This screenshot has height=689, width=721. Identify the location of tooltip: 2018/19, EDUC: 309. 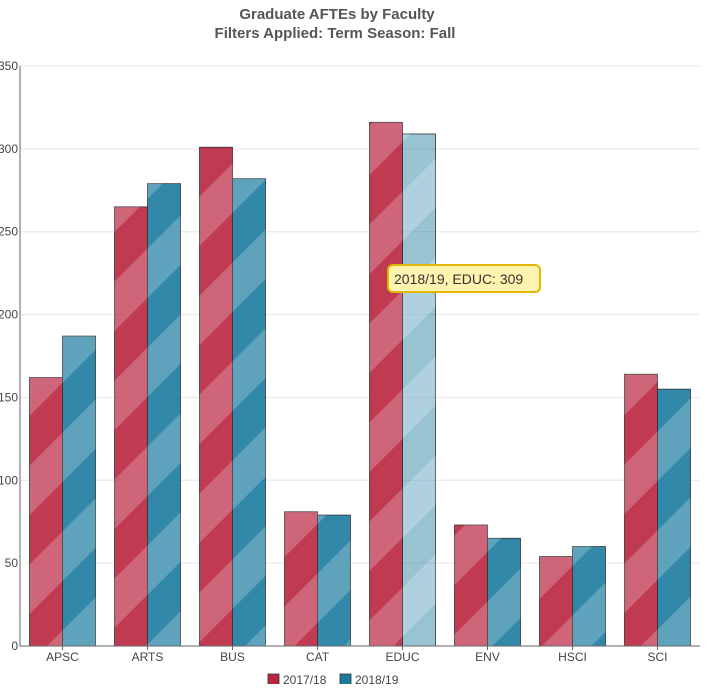
(464, 278).